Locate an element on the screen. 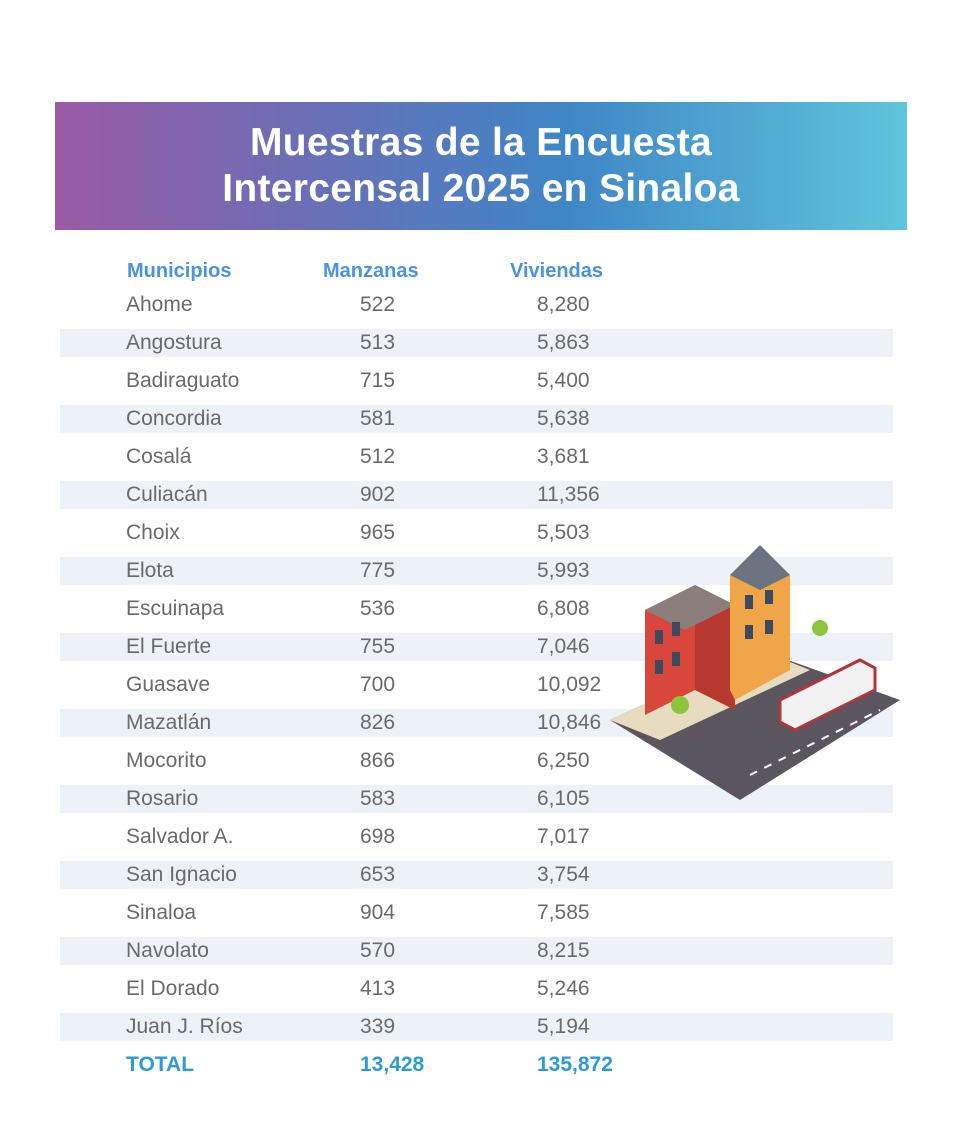 This screenshot has height=1124, width=962. cell-manzanas: 653 is located at coordinates (378, 874).